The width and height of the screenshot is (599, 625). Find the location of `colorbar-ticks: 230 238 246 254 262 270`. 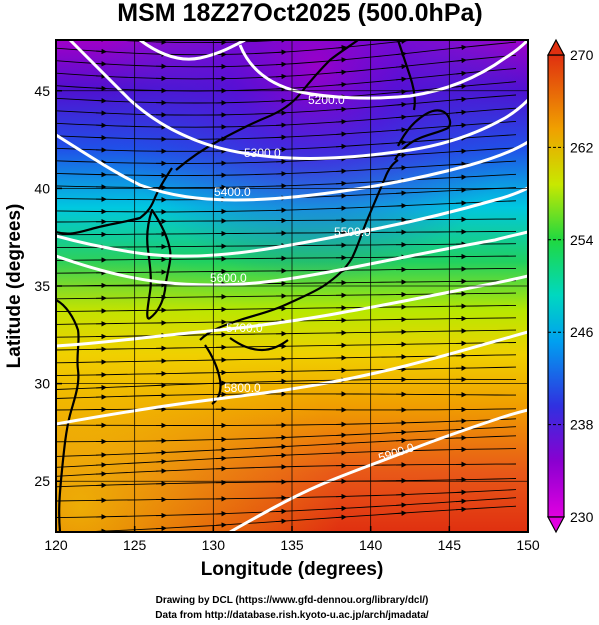

colorbar-ticks: 230 238 246 254 262 270 is located at coordinates (571, 286).